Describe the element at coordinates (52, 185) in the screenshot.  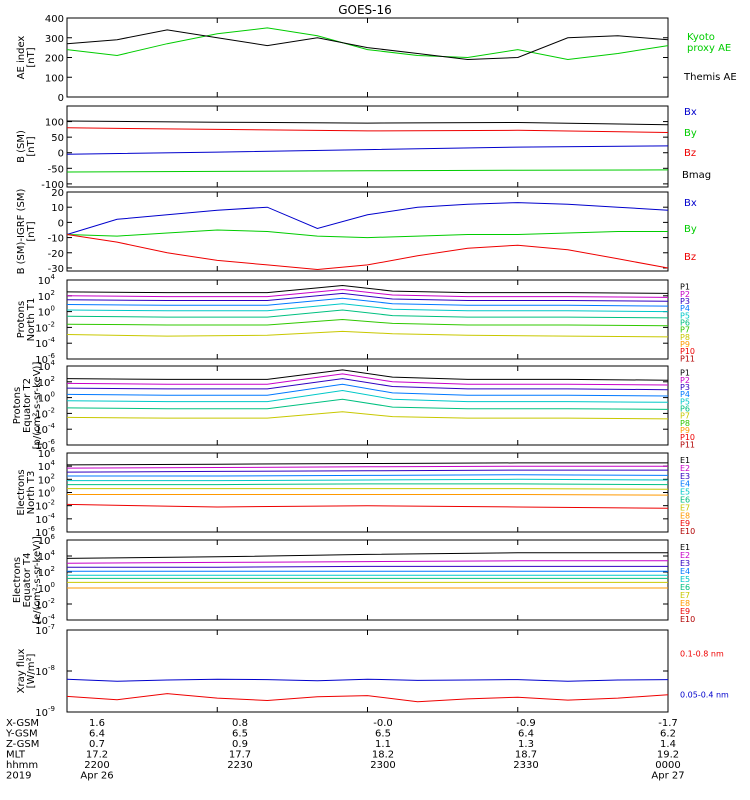
I see `y-tick-label: -100` at that location.